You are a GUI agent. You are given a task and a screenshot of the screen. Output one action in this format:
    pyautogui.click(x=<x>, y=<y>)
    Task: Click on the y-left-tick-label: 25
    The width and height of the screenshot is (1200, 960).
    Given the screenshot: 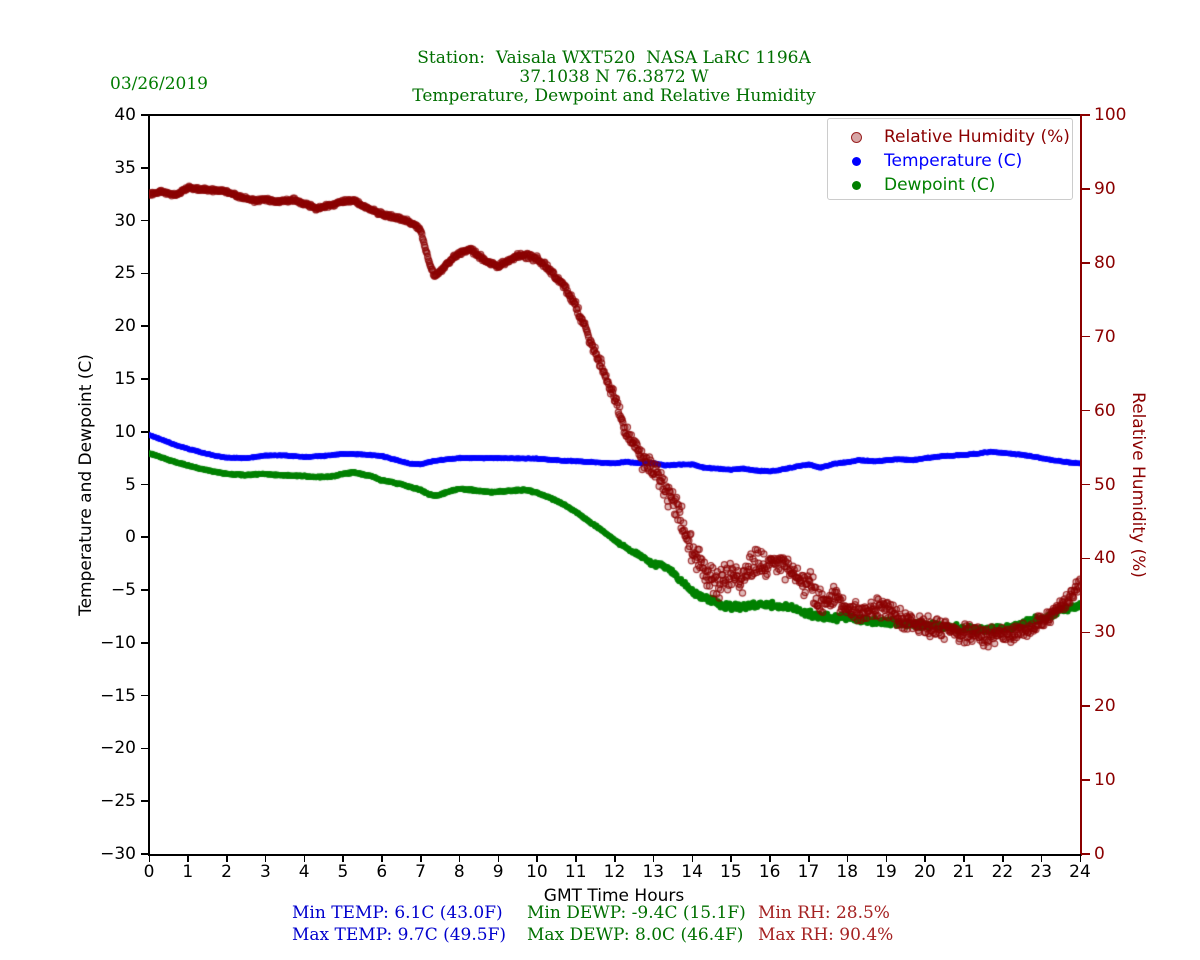 What is the action you would take?
    pyautogui.click(x=125, y=273)
    